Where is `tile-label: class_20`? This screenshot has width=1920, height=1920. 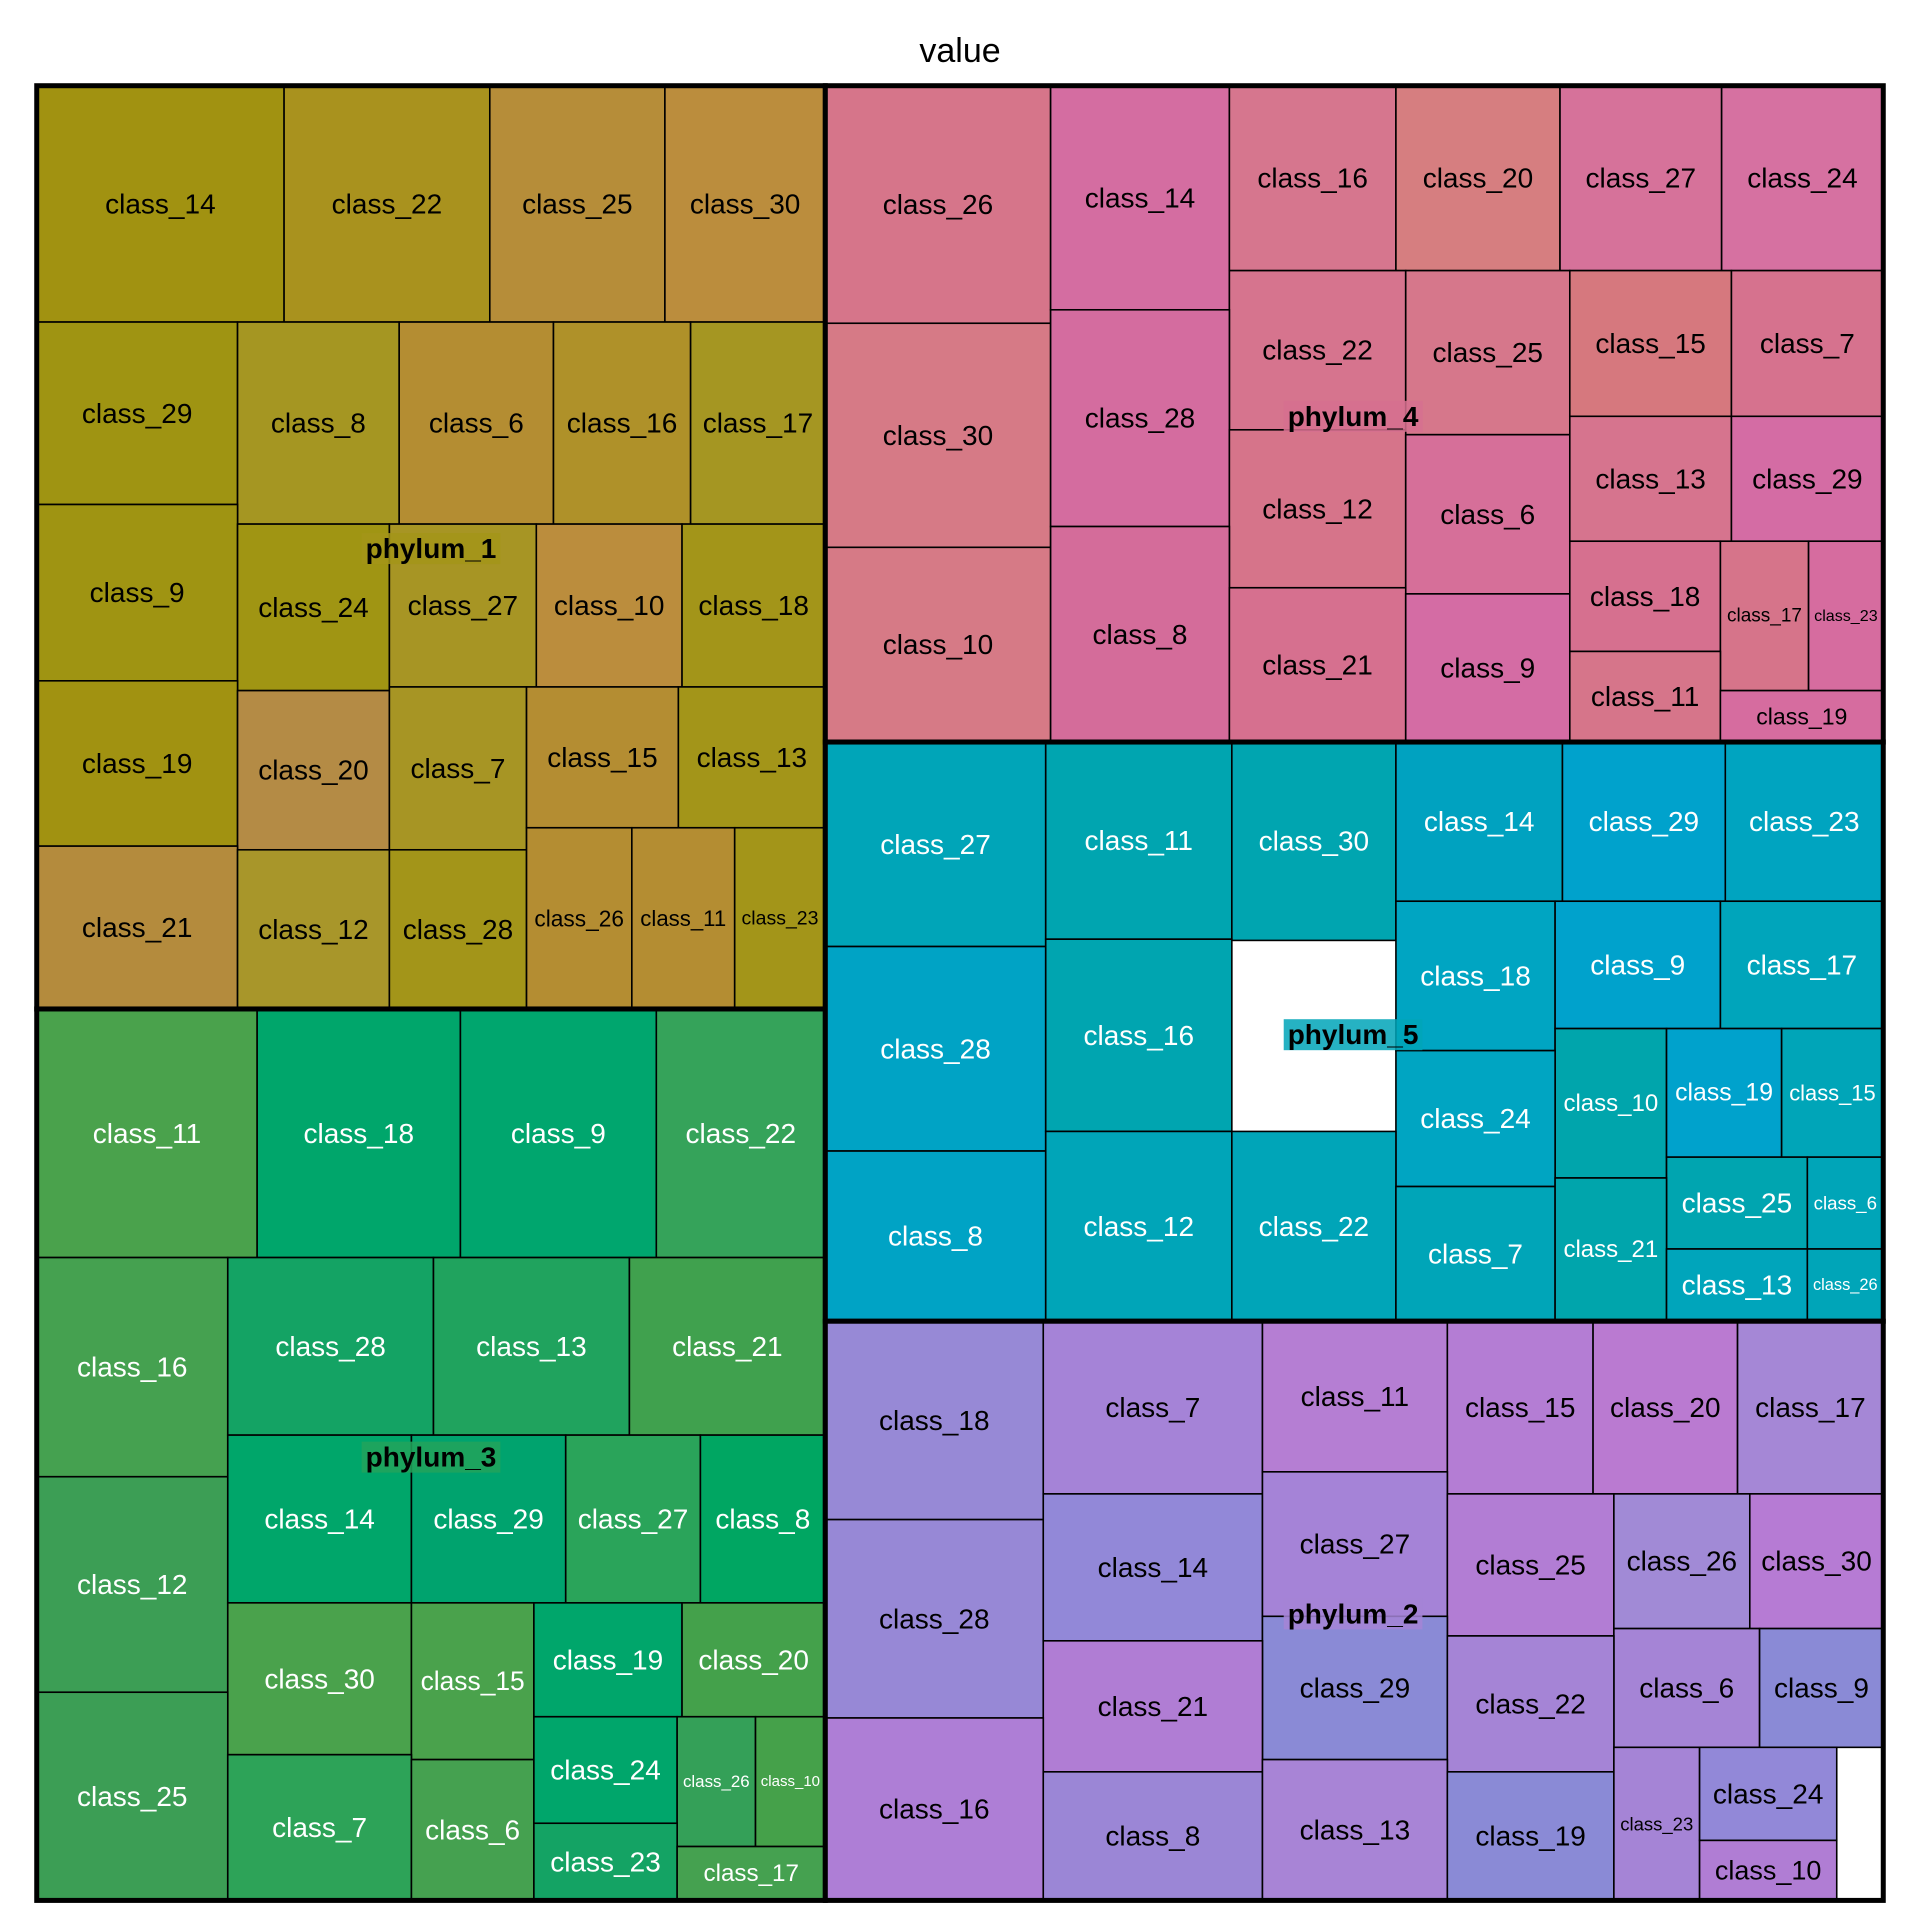
tile-label: class_20 is located at coordinates (313, 770).